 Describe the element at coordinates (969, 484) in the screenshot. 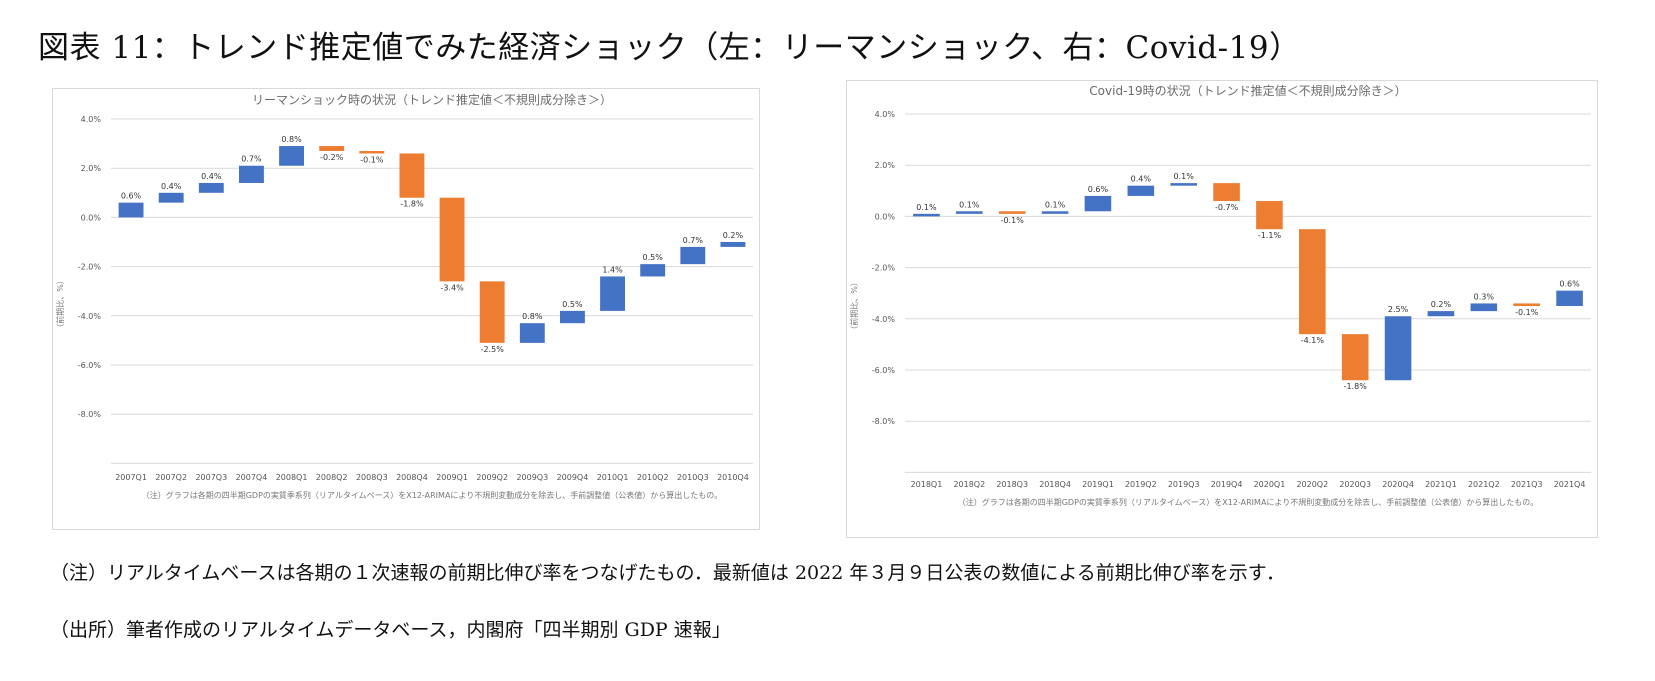

I see `x-tick-label: 2018Q2` at that location.